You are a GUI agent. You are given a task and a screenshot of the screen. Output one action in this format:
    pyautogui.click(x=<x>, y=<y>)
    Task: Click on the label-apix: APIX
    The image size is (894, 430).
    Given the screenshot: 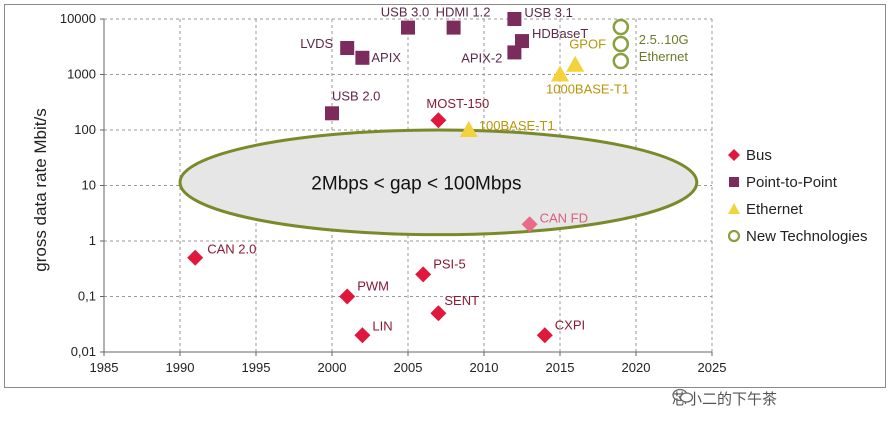 What is the action you would take?
    pyautogui.click(x=386, y=57)
    